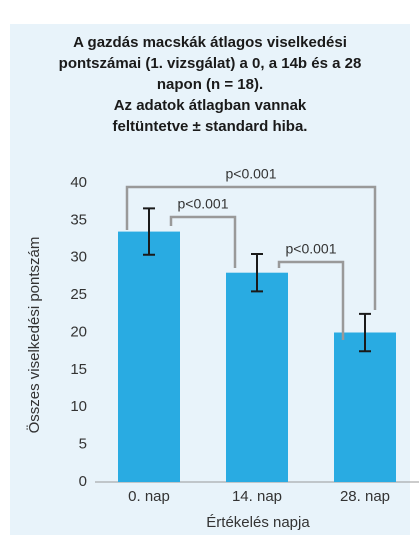 The image size is (420, 535). I want to click on y-tick-label: 20, so click(78, 331).